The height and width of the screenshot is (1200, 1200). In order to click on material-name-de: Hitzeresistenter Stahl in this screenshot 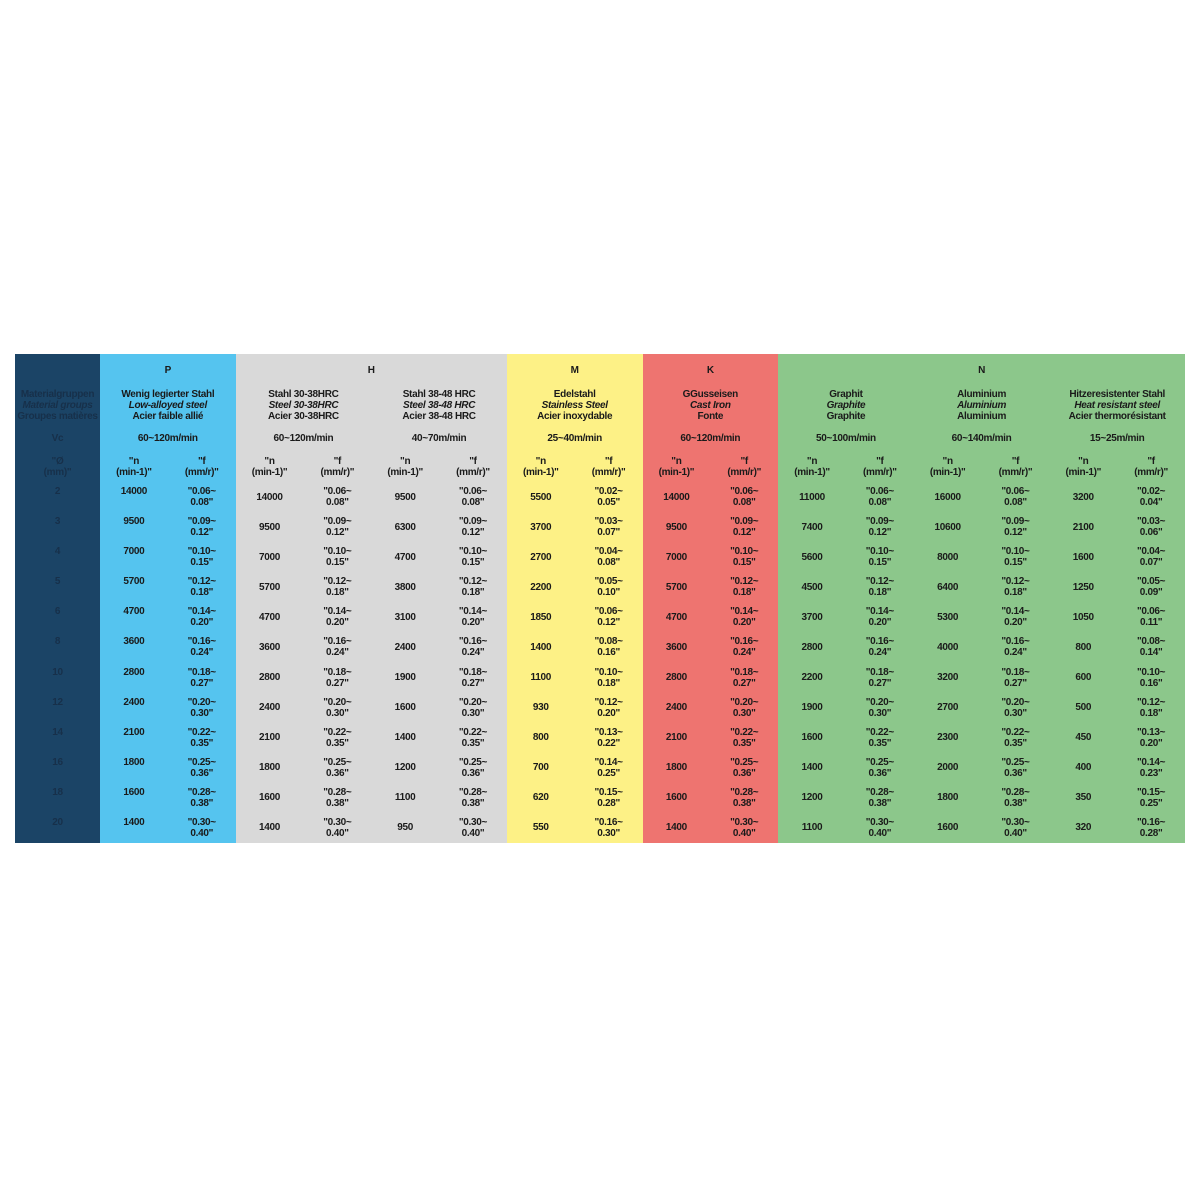, I will do `click(1117, 394)`.